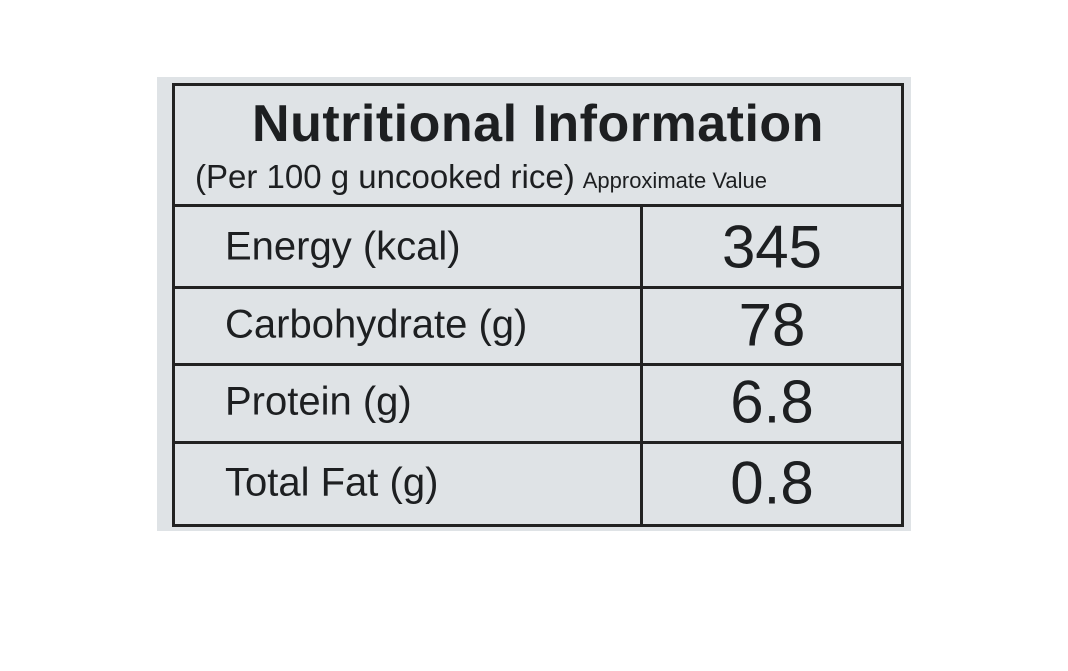  I want to click on nutrient-value: 78, so click(772, 324).